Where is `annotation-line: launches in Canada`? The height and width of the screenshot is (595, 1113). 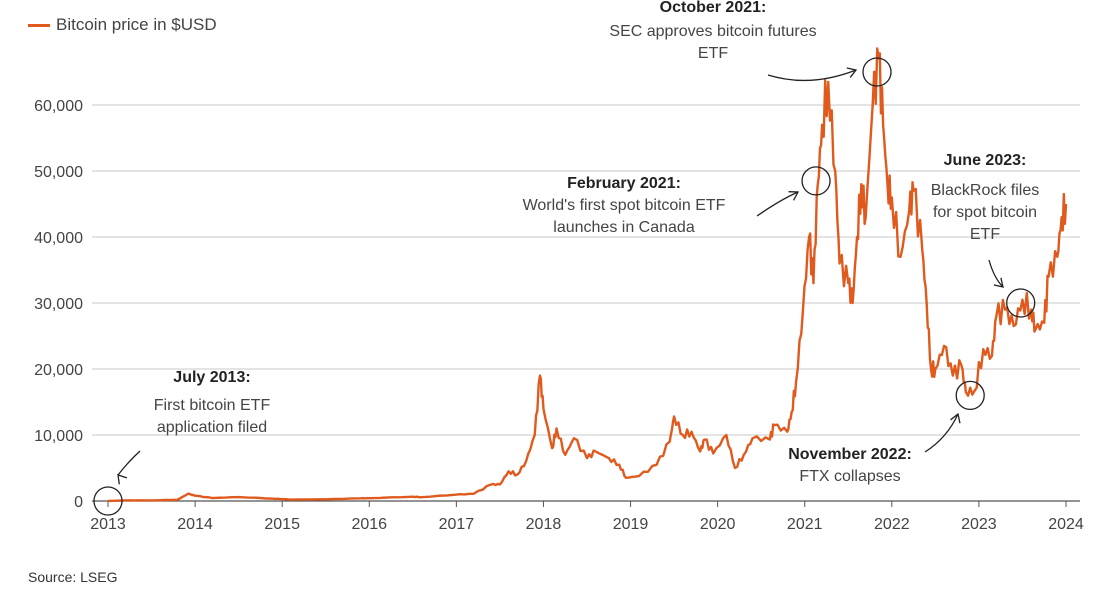 annotation-line: launches in Canada is located at coordinates (624, 227).